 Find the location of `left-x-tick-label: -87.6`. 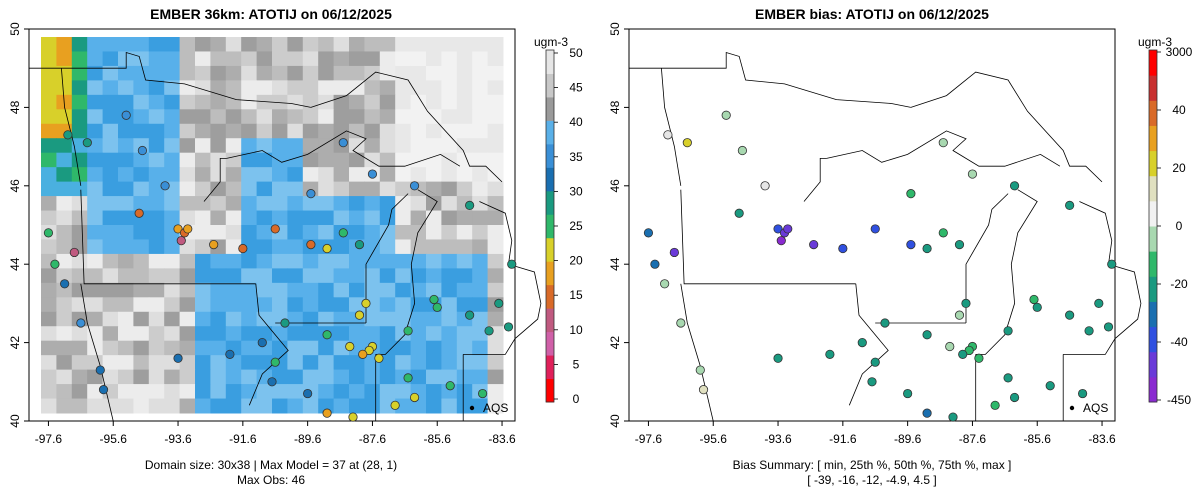

left-x-tick-label: -87.6 is located at coordinates (373, 439).